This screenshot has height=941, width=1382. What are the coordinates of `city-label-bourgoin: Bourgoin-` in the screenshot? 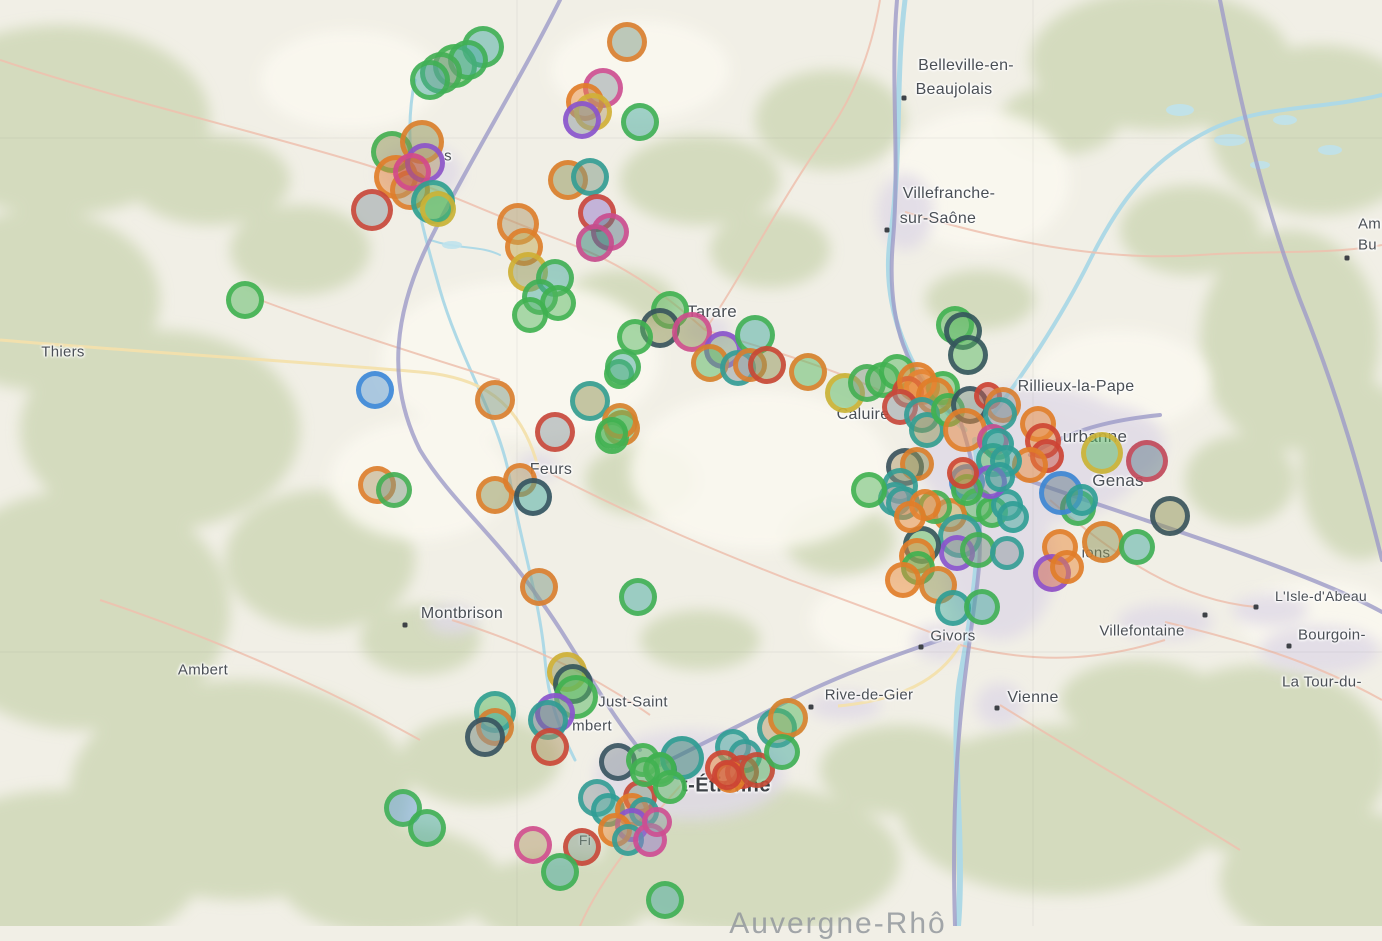 It's located at (1332, 635).